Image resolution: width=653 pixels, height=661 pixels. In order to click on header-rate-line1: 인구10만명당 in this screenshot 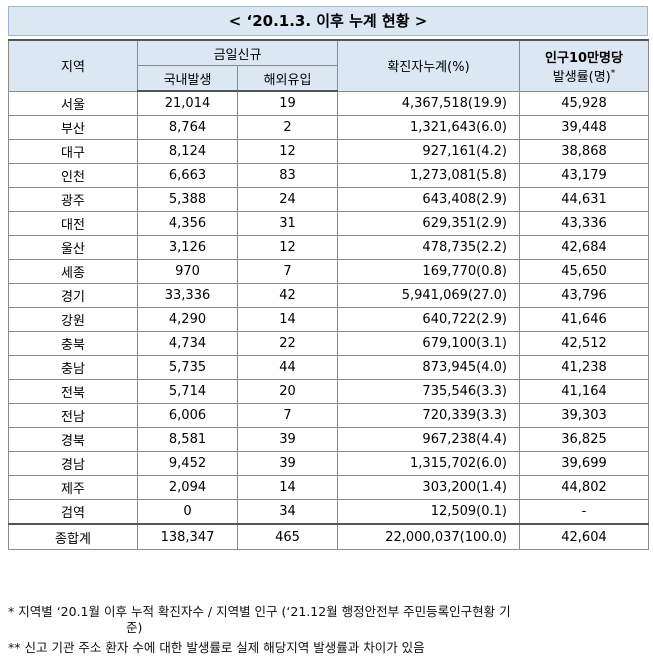, I will do `click(584, 58)`.